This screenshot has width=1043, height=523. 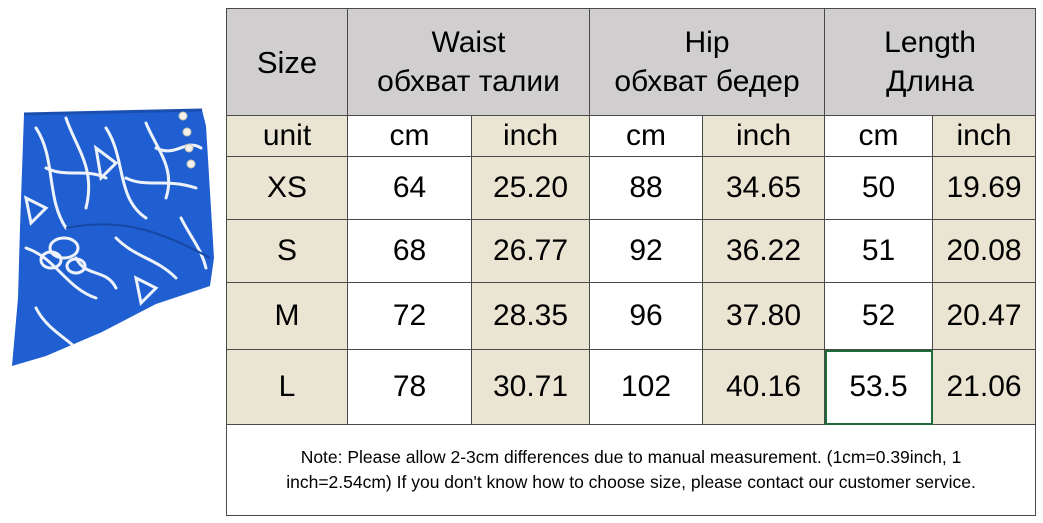 What do you see at coordinates (707, 62) in the screenshot?
I see `hip-header: Hip обхват бедер` at bounding box center [707, 62].